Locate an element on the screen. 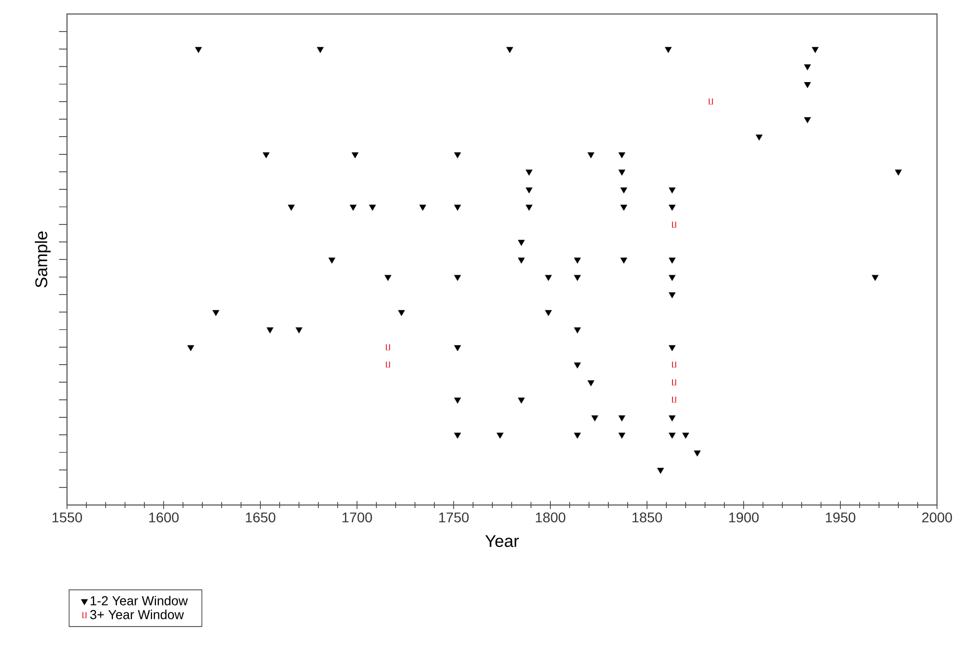  x-tick-label: 1950 is located at coordinates (841, 517).